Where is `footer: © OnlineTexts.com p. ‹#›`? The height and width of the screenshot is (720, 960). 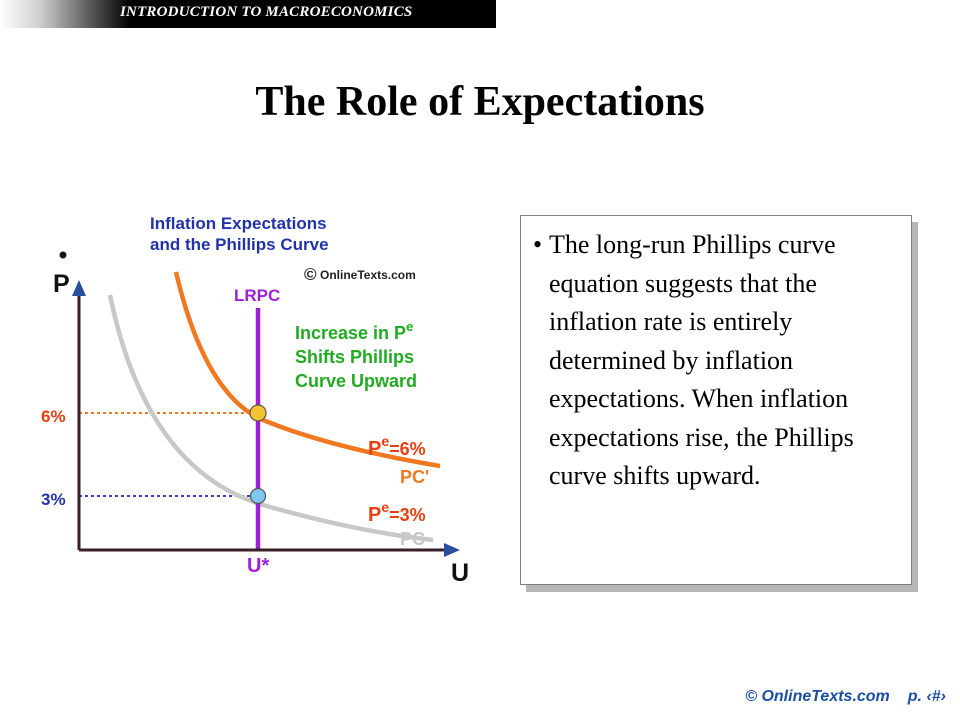 footer: © OnlineTexts.com p. ‹#› is located at coordinates (845, 697).